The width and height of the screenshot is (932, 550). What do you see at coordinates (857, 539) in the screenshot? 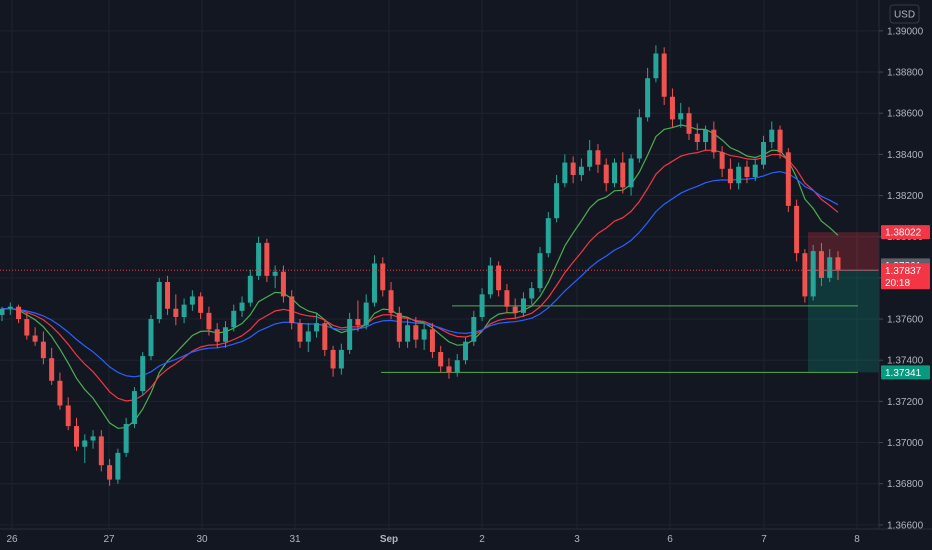
I see `time-tick-label: 8` at bounding box center [857, 539].